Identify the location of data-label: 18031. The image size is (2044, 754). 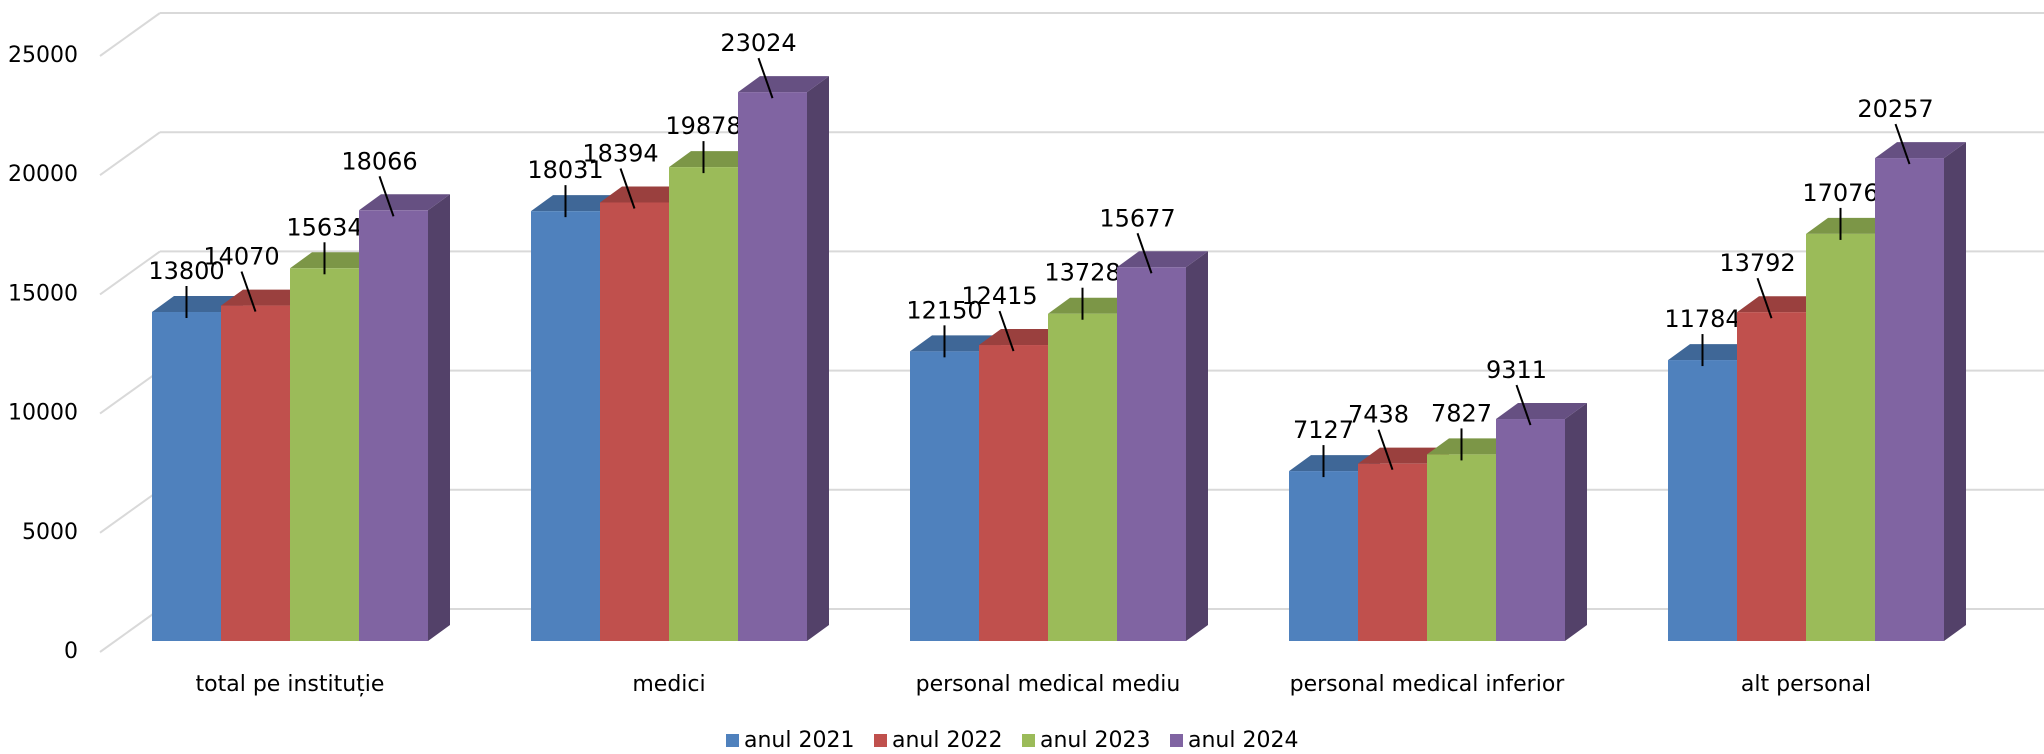
(565, 170).